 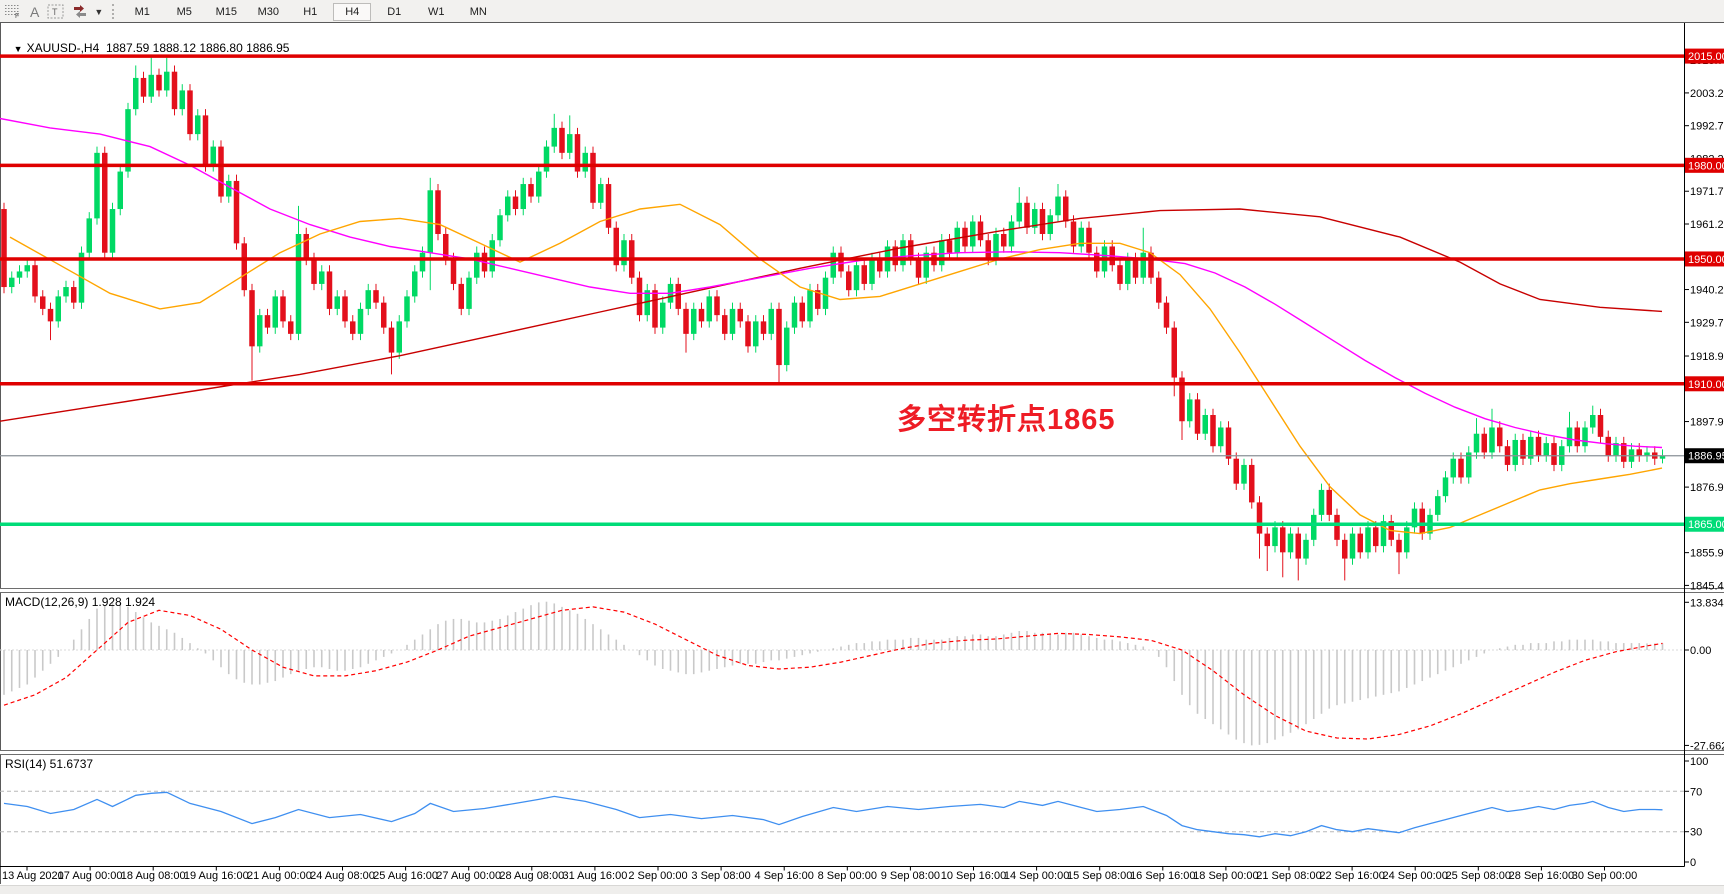 I want to click on svg-text: 10 Sep 16:00, so click(x=973, y=876).